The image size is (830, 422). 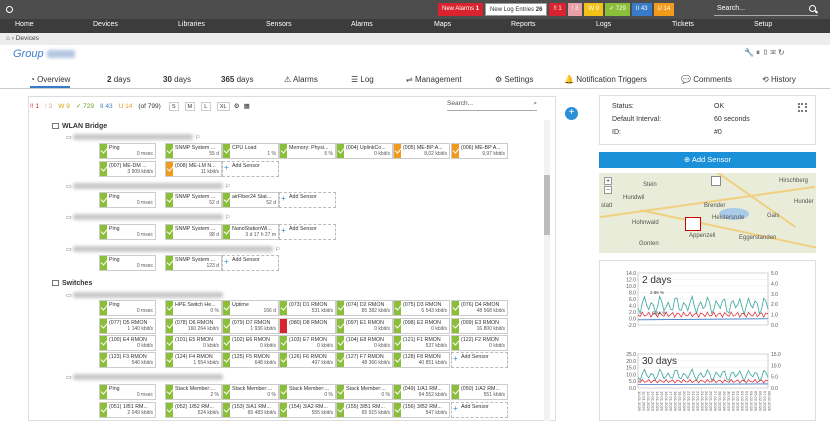 I want to click on tree-scrollbar, so click(x=547, y=270).